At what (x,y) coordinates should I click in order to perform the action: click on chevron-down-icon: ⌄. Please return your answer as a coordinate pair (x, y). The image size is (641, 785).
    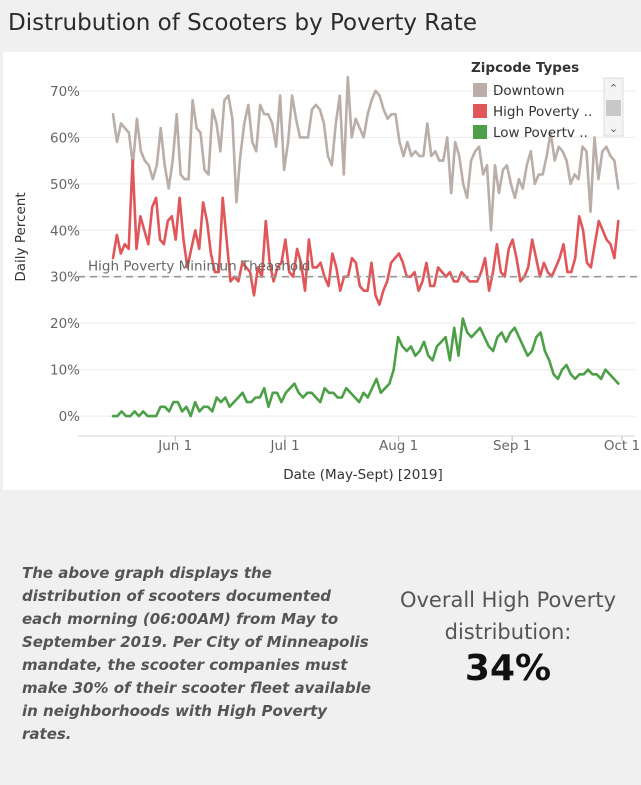
    Looking at the image, I should click on (613, 128).